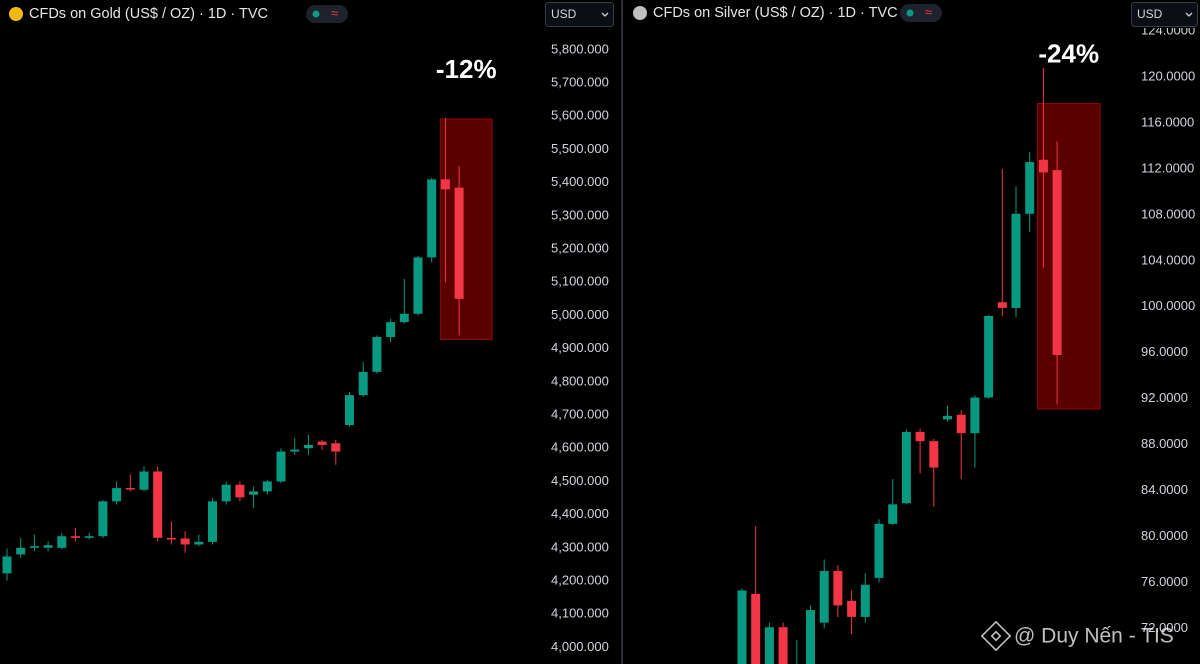  Describe the element at coordinates (1164, 581) in the screenshot. I see `y-tick-label: 76.0000` at that location.